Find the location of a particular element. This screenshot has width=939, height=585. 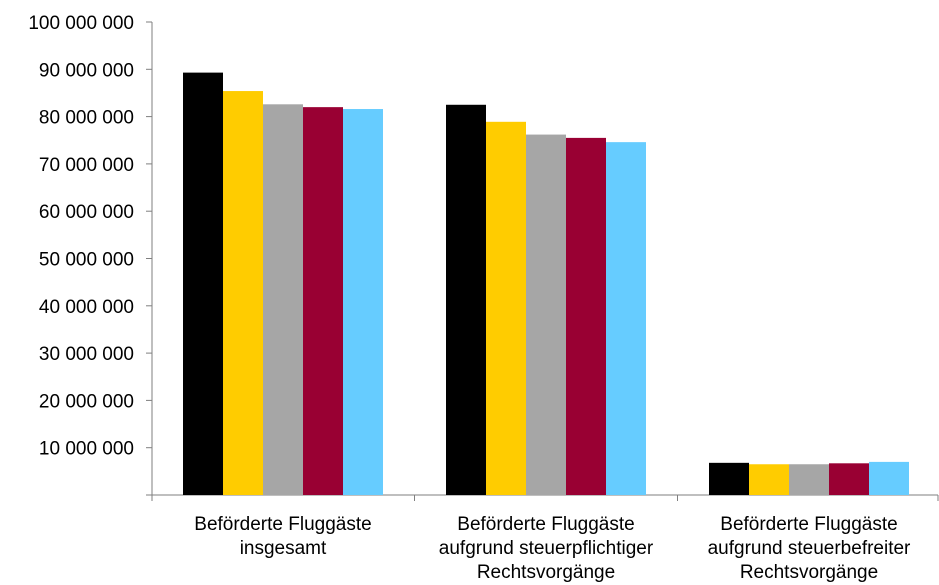

y-tick-label: 70 000 000 is located at coordinates (86, 165).